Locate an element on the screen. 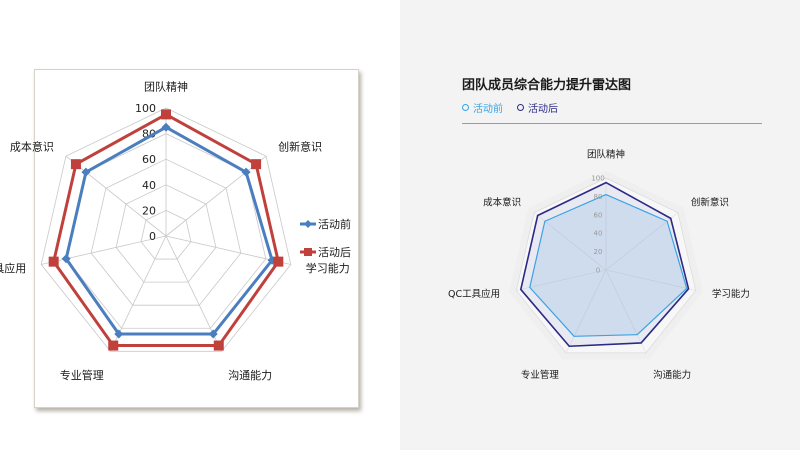  legend-circle-before is located at coordinates (465, 107).